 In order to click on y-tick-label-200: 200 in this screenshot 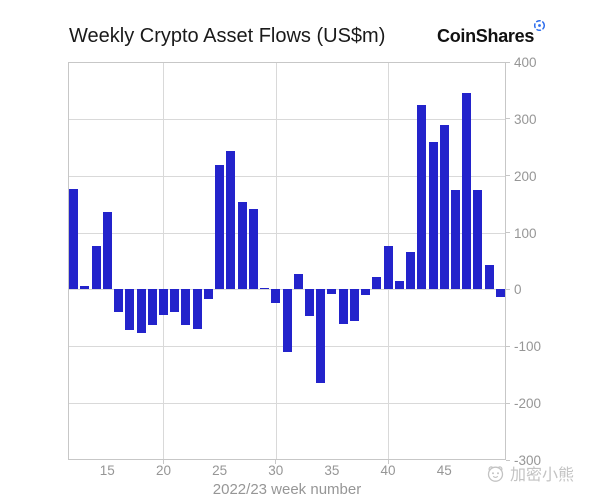, I will do `click(525, 176)`.